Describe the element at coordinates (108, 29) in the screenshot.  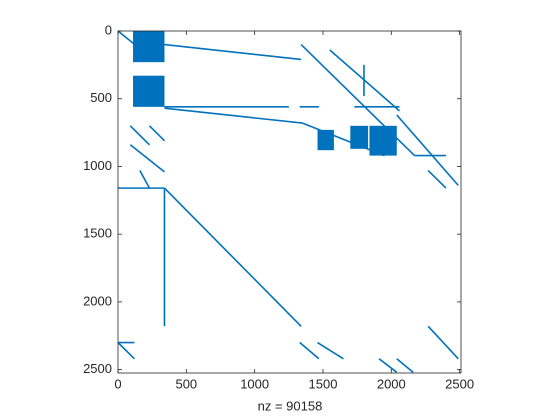
I see `y-tick-label: 0` at that location.